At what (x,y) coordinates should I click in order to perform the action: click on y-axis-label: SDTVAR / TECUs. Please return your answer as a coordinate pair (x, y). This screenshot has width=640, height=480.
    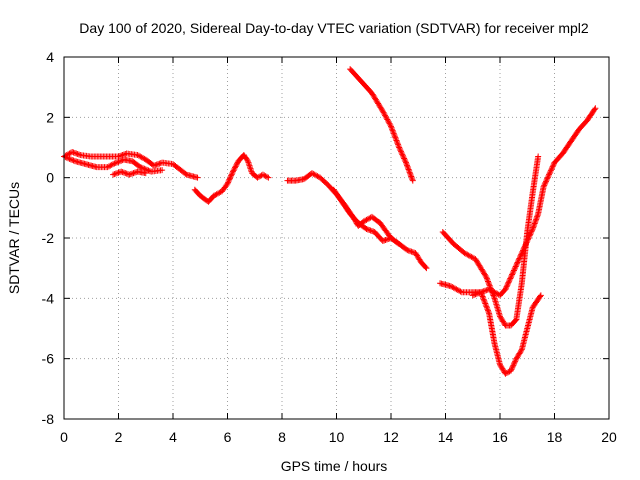
    Looking at the image, I should click on (14, 238).